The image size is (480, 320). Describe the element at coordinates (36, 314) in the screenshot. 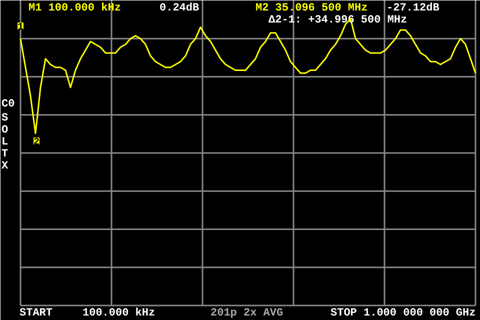

I see `text: START` at that location.